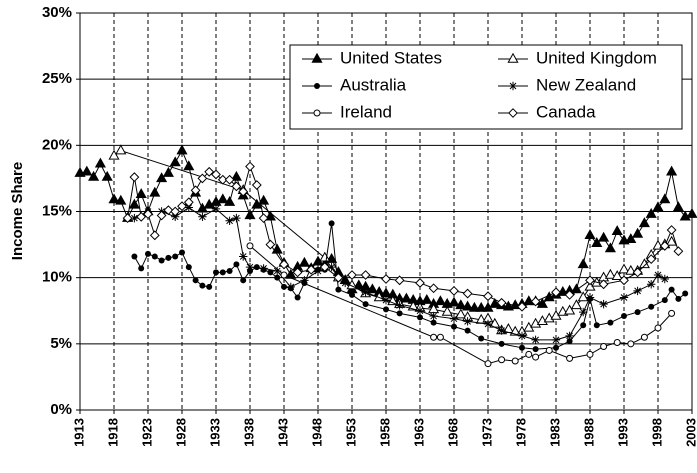 This screenshot has height=473, width=697. What do you see at coordinates (366, 111) in the screenshot?
I see `legend-label: Ireland` at bounding box center [366, 111].